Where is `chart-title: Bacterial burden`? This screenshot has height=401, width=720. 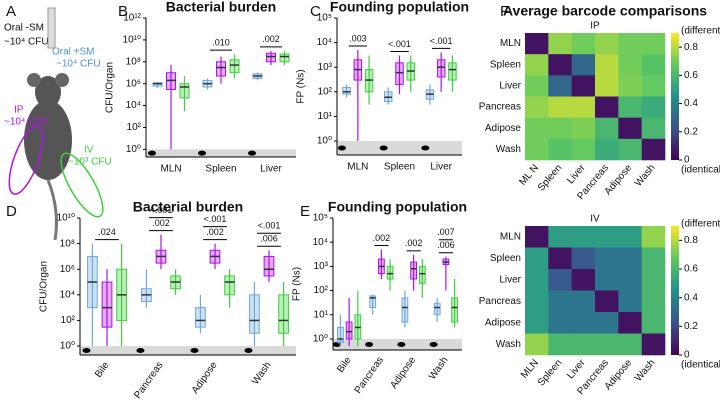 chart-title: Bacterial burden is located at coordinates (188, 207).